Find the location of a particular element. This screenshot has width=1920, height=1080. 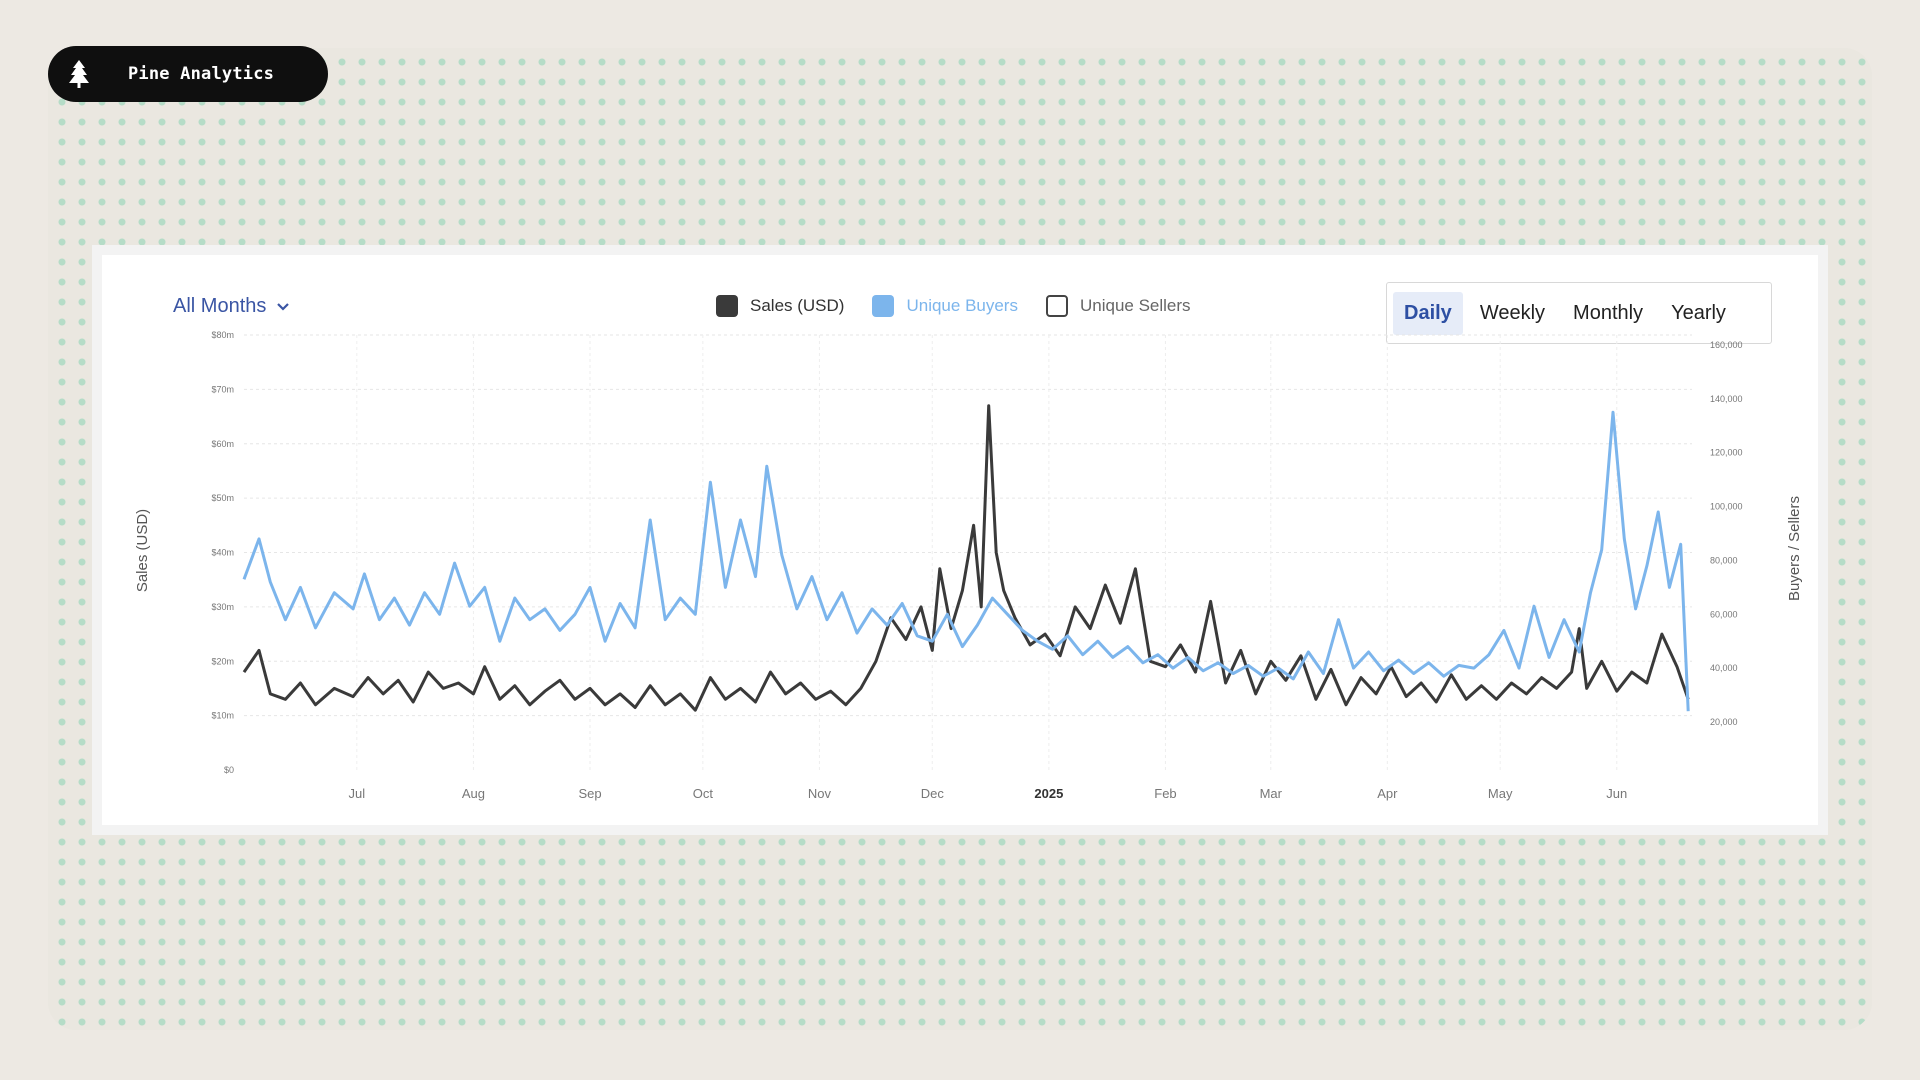

brand-badge: Pine Analytics is located at coordinates (188, 74).